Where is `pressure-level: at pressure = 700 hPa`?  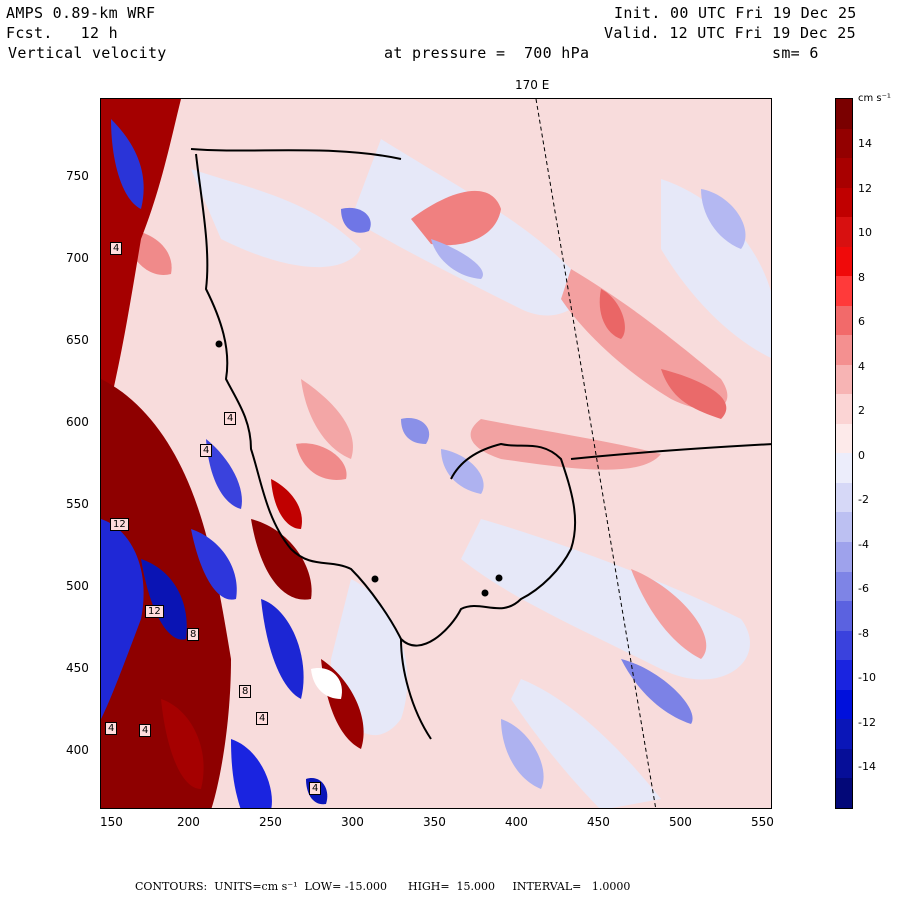
pressure-level: at pressure = 700 hPa is located at coordinates (487, 53).